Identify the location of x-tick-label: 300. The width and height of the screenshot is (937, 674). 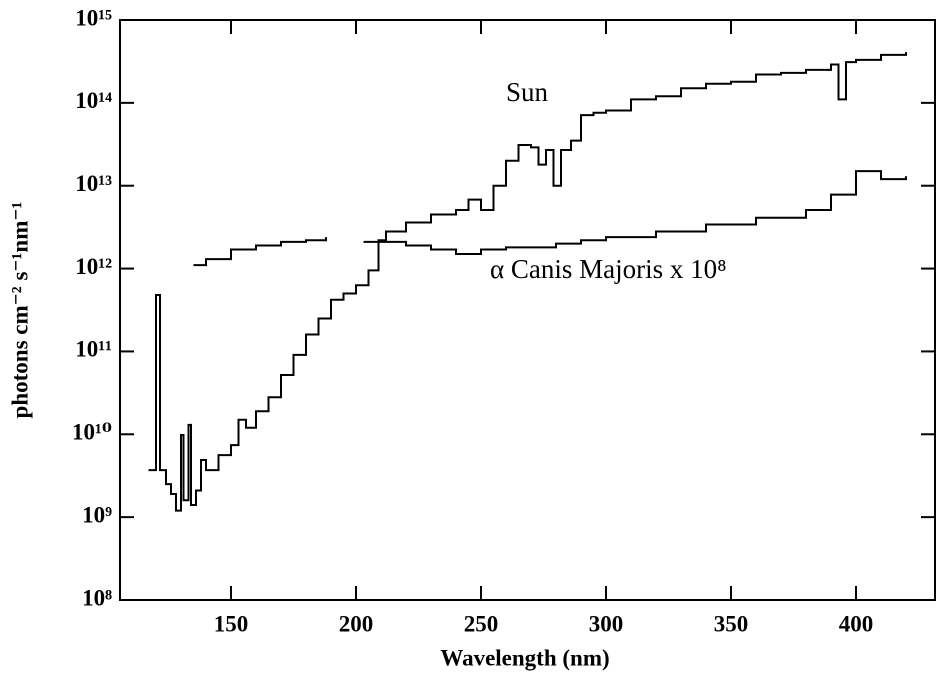
(606, 623).